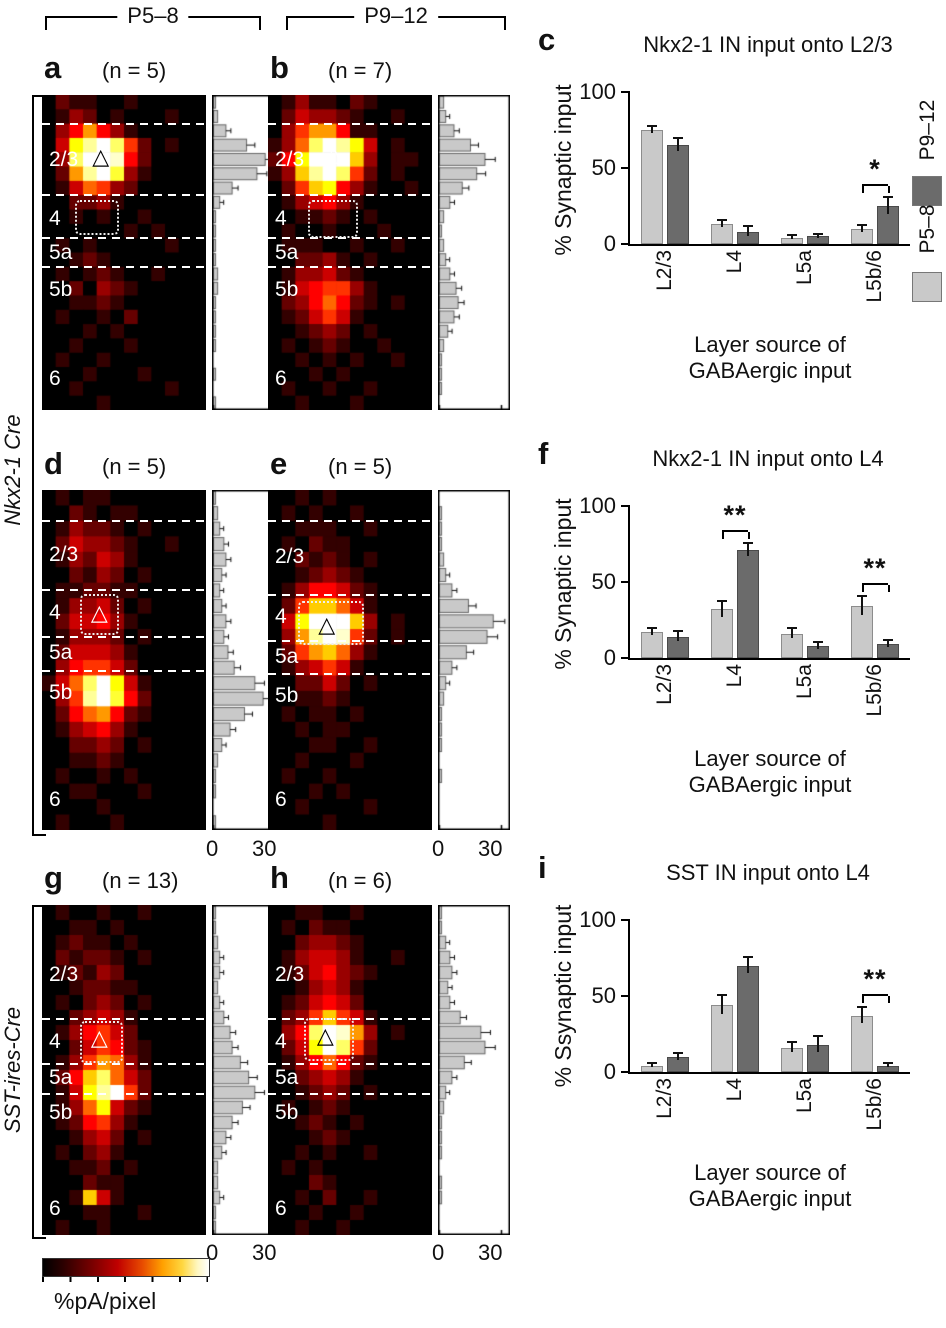  What do you see at coordinates (744, 605) in the screenshot?
I see `chart-f-plot: 0 50 100 L2/3 L4 L5a L5b/6 ** **` at bounding box center [744, 605].